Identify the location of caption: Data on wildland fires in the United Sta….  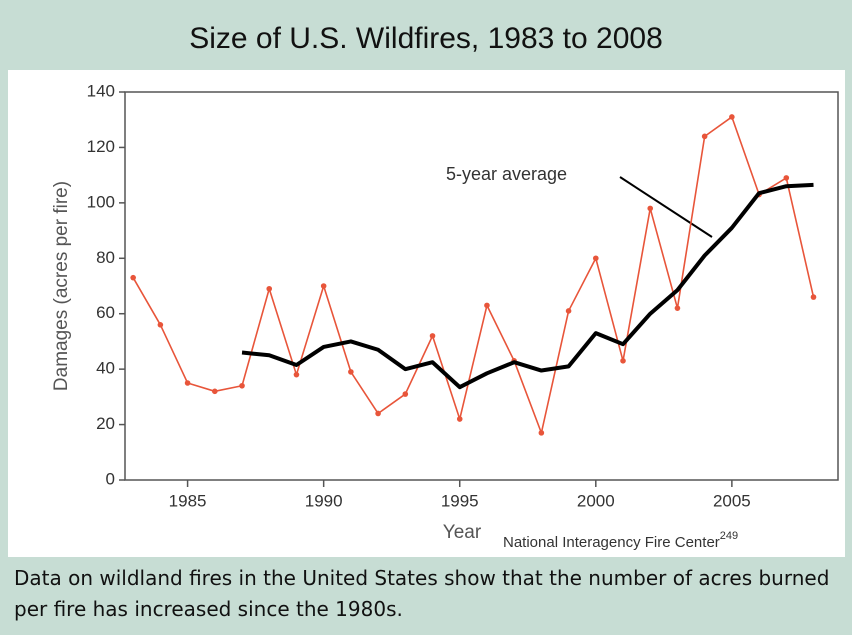
(422, 593).